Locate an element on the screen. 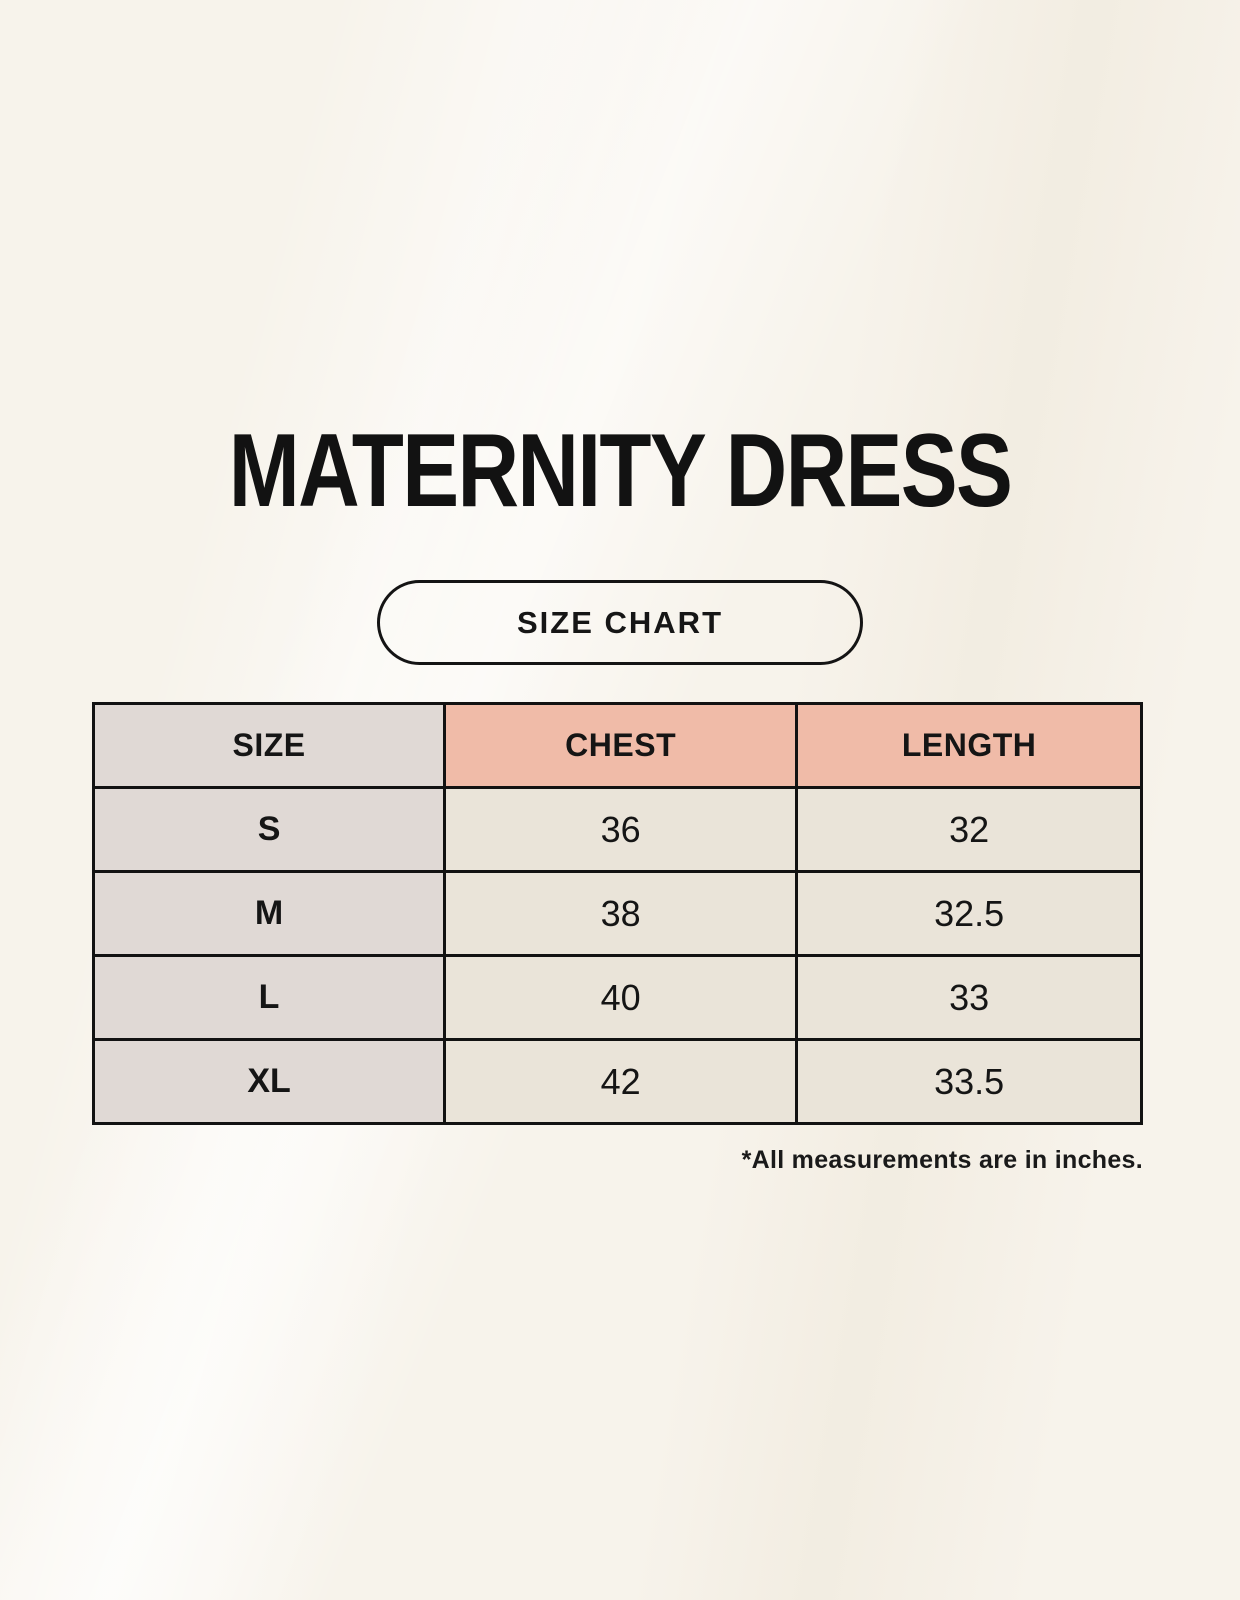  measurements-footnote: *All measurements are in inches. is located at coordinates (942, 1160).